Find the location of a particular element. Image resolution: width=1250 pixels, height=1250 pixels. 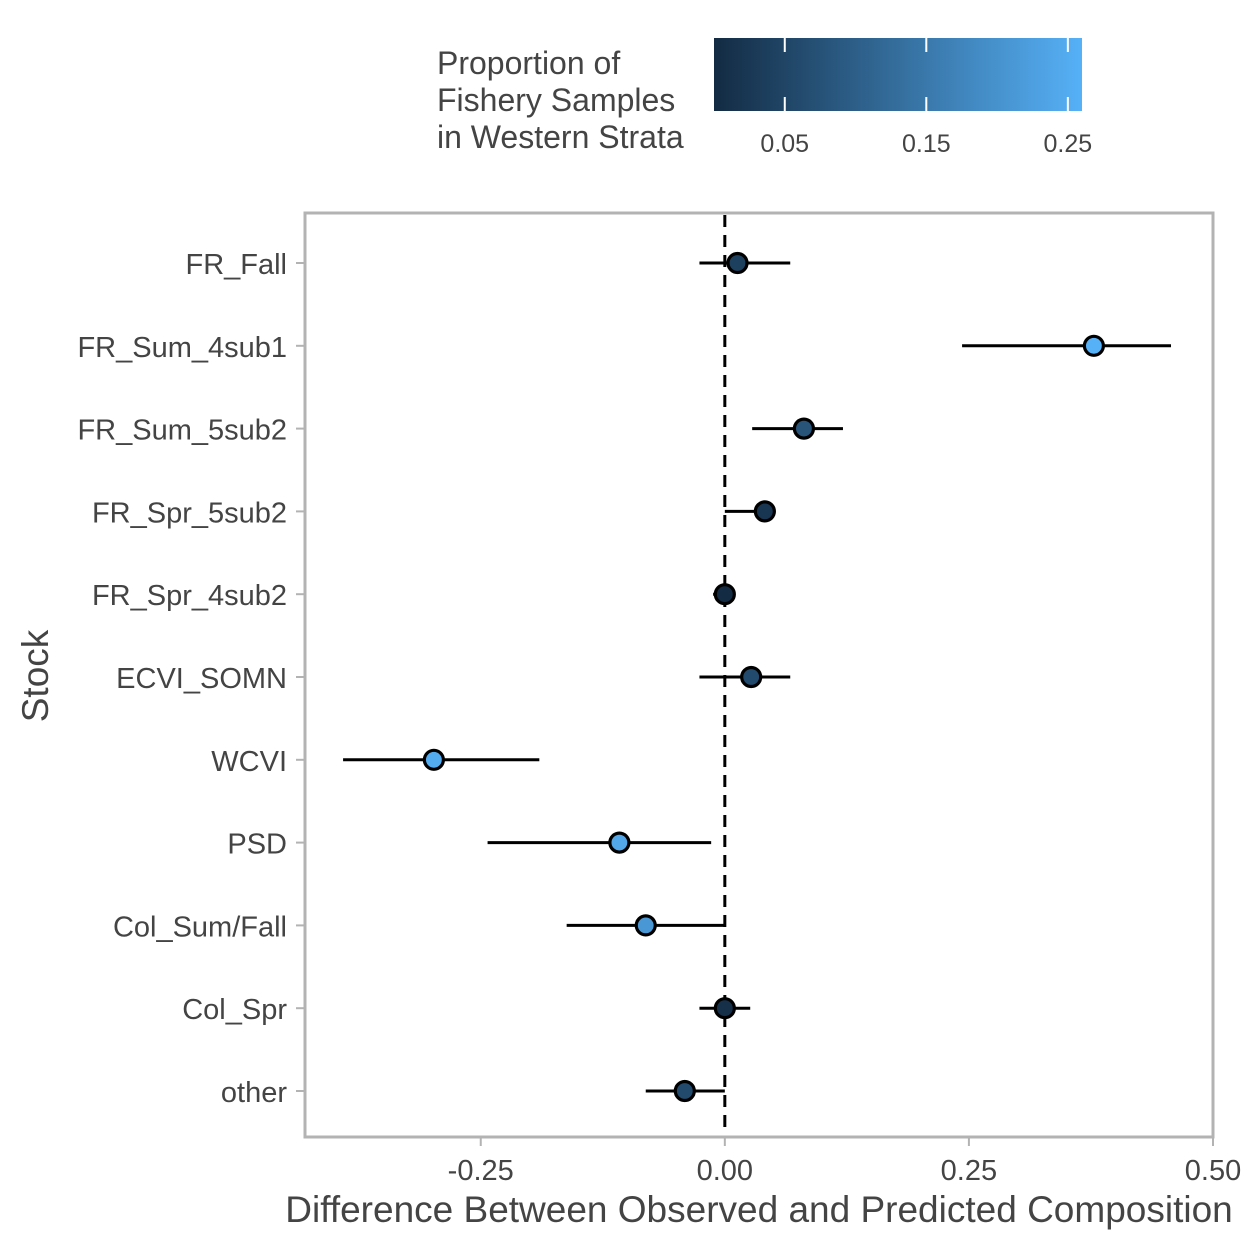

y-tick-label: FR_Spr_5sub2 is located at coordinates (189, 513).